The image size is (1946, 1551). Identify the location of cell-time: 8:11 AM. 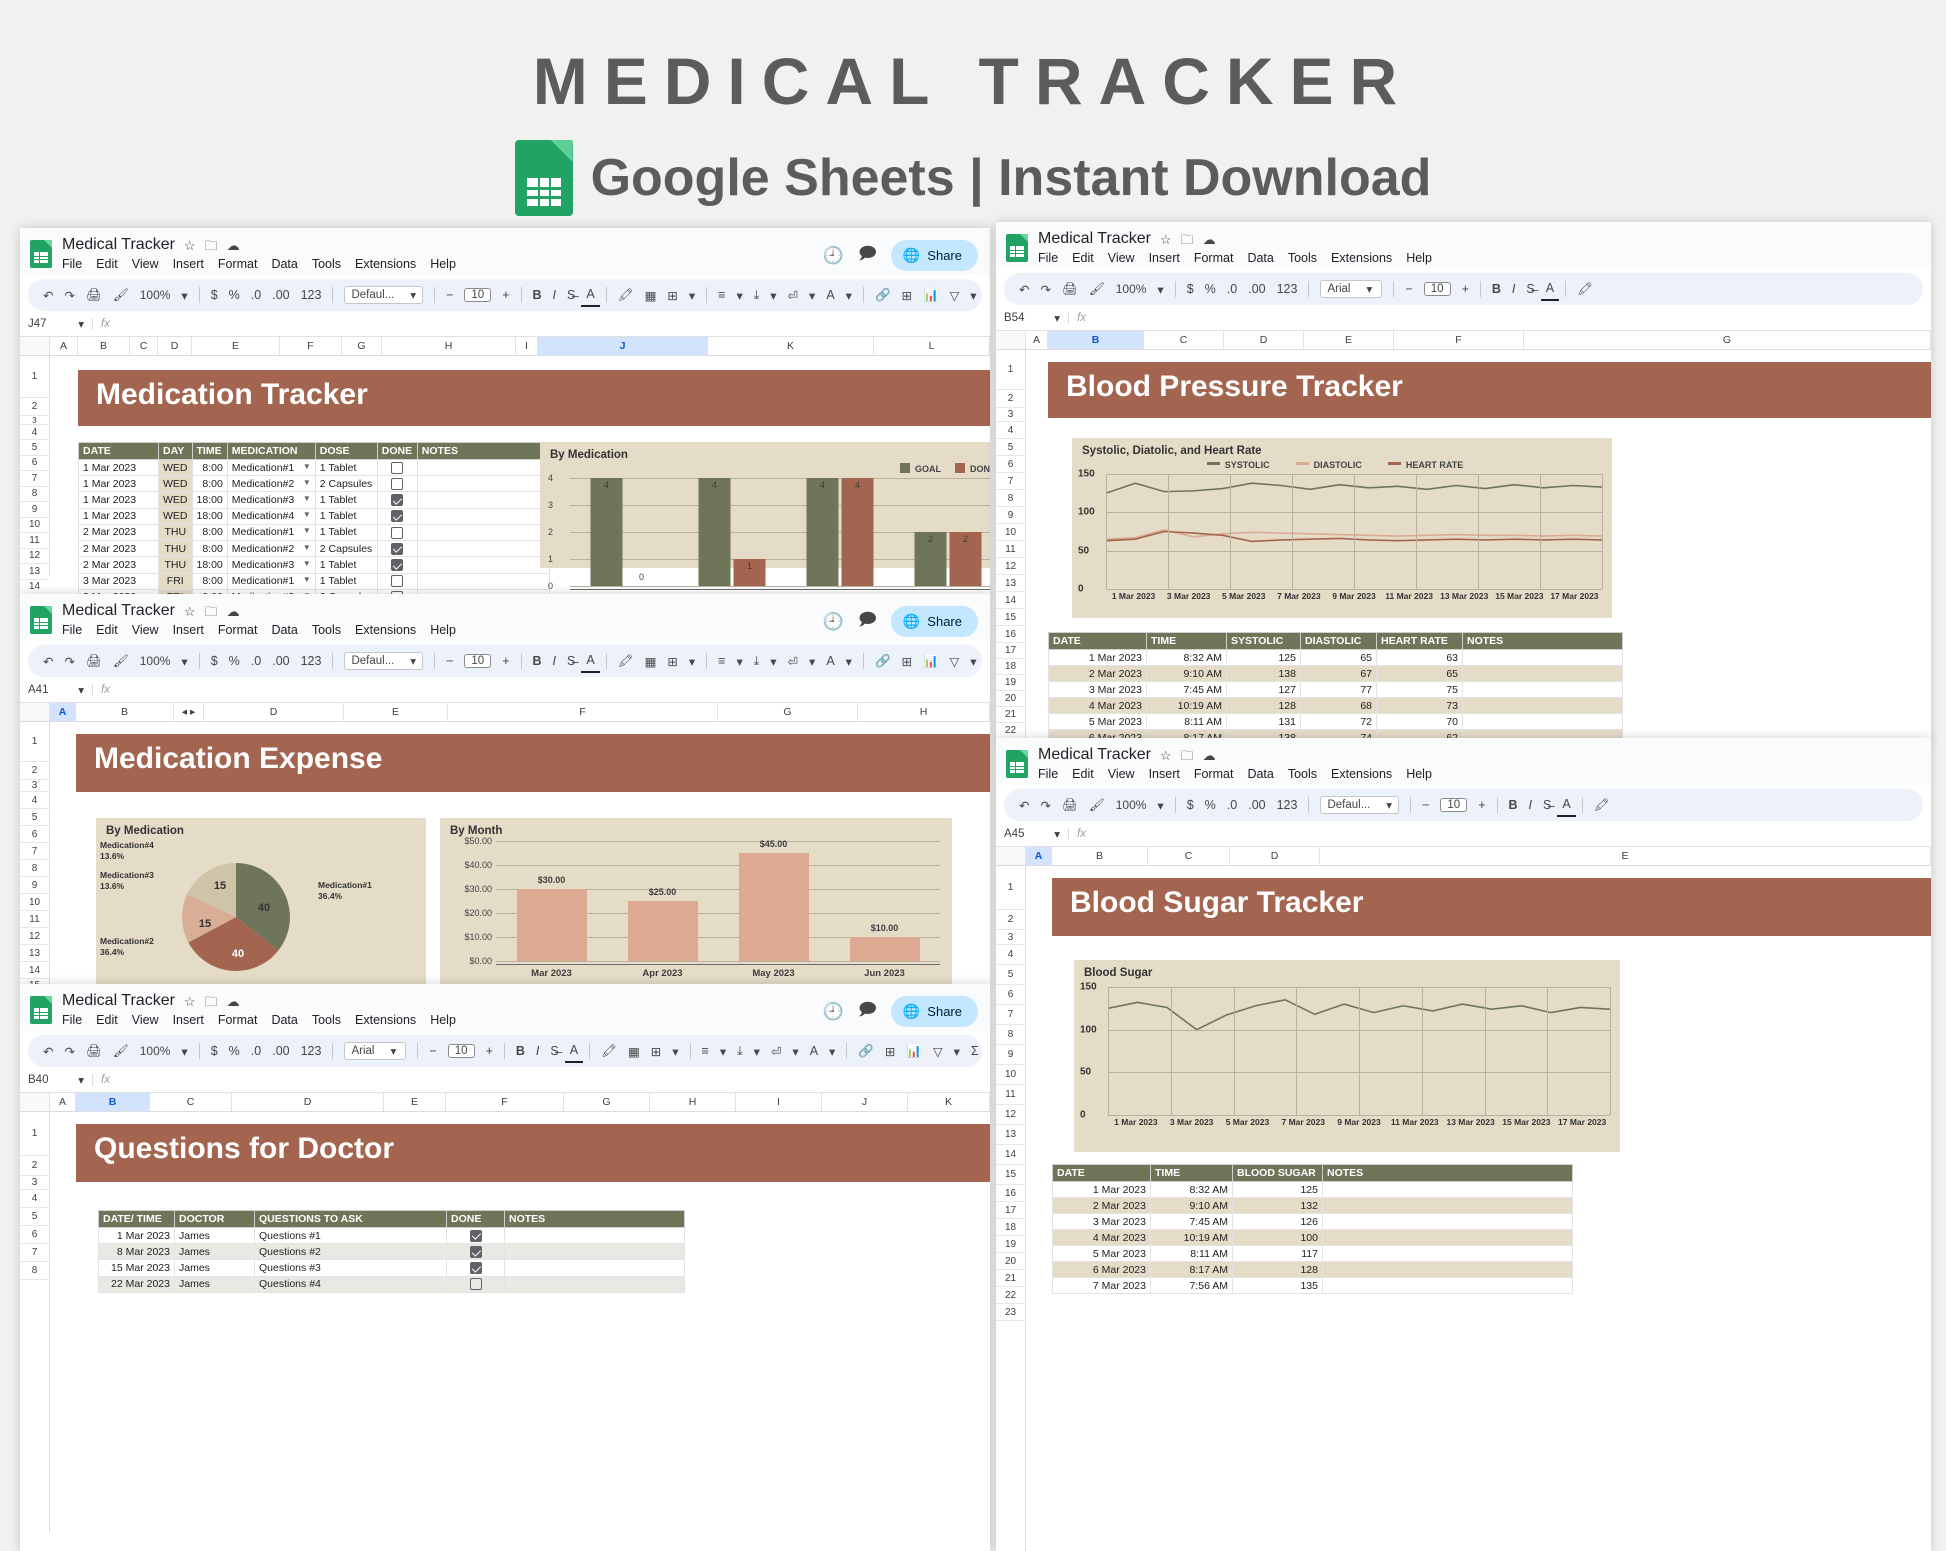
(1191, 1253).